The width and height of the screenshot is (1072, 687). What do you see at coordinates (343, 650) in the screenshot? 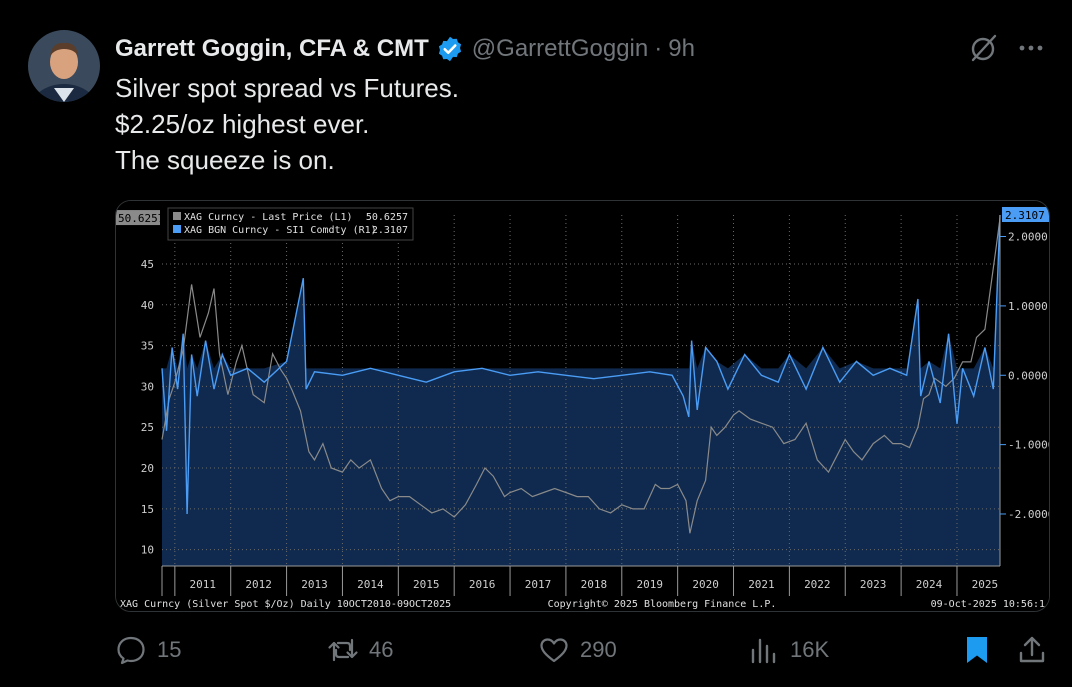
I see `repost-icon` at bounding box center [343, 650].